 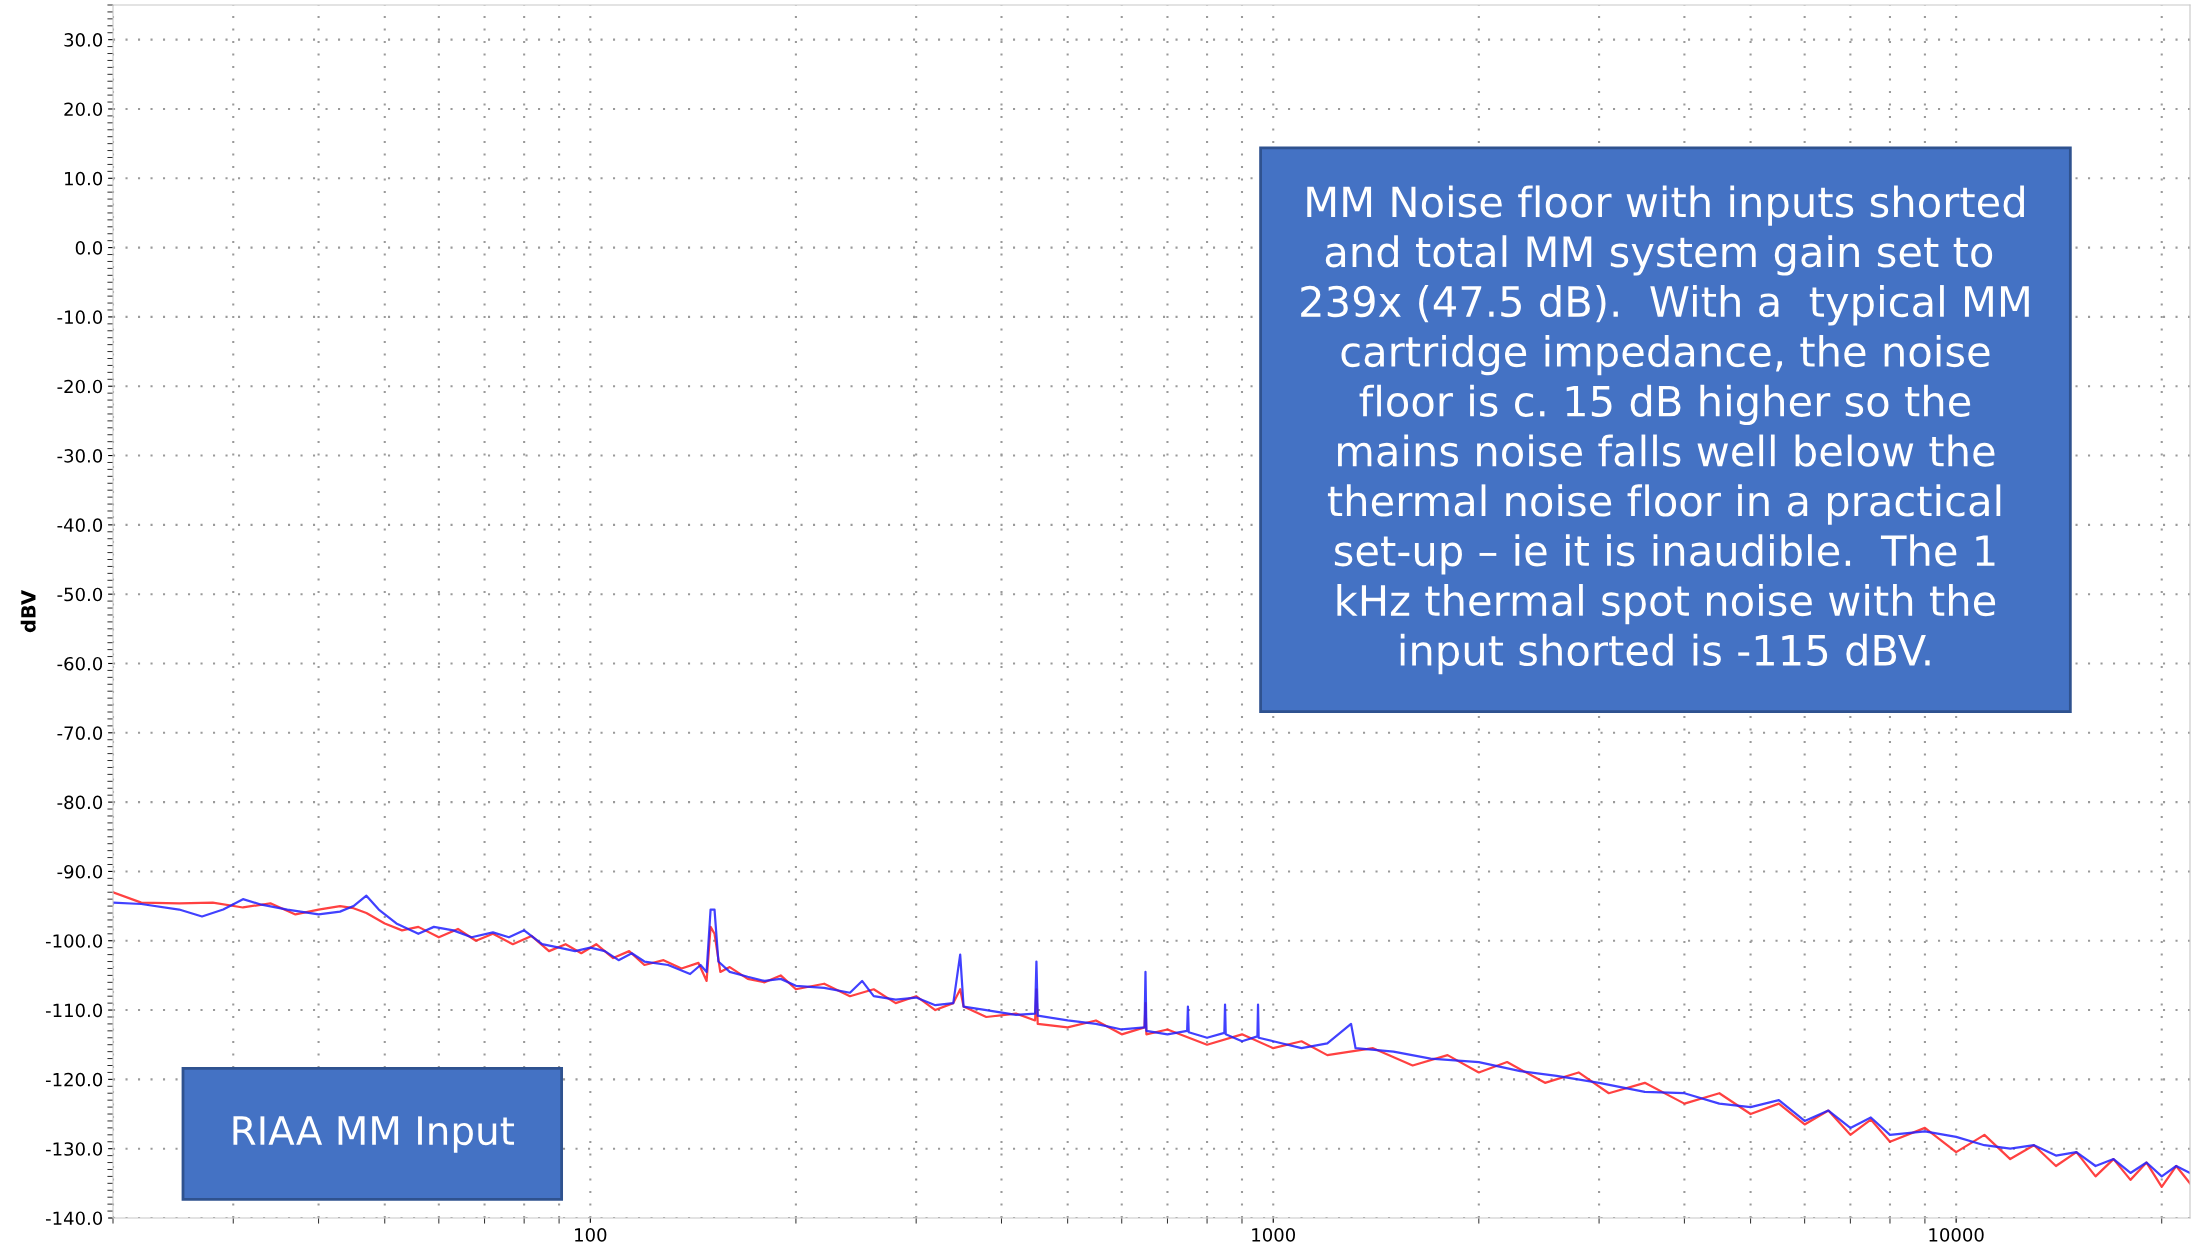 I want to click on y-tick-label: -20.0, so click(x=80, y=386).